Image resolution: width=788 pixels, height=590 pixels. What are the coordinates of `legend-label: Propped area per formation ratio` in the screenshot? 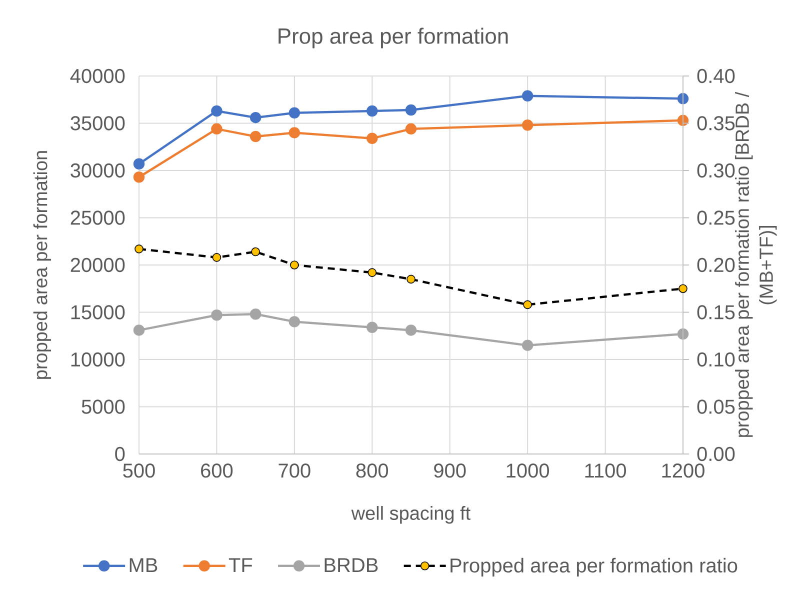 It's located at (594, 567).